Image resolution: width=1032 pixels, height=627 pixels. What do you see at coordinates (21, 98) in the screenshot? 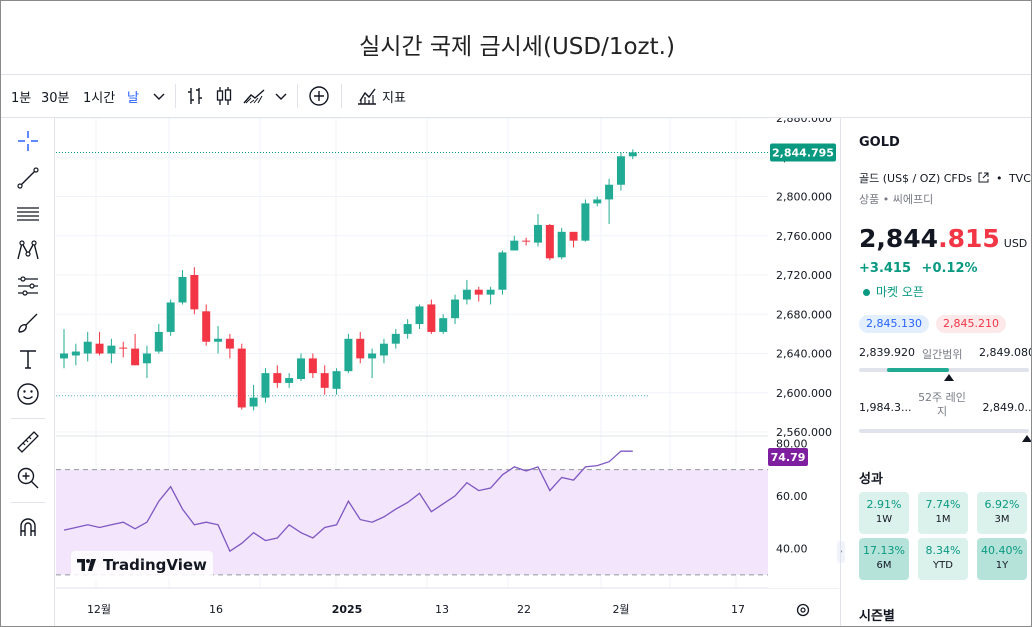
I see `interval-1m-button: 1분` at bounding box center [21, 98].